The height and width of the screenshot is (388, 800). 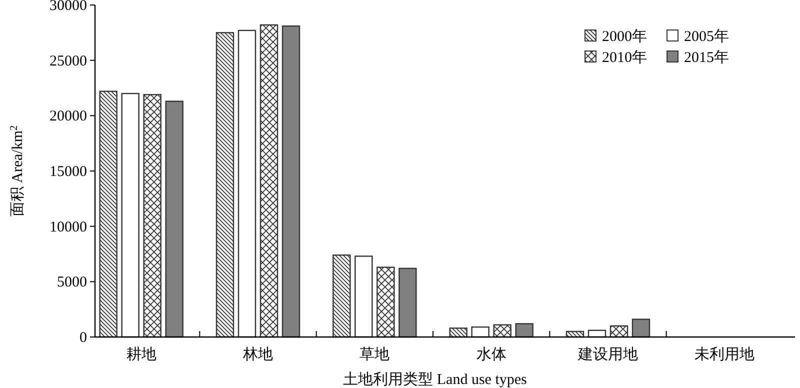 I want to click on x-tick-label: 未利用地, so click(x=724, y=354).